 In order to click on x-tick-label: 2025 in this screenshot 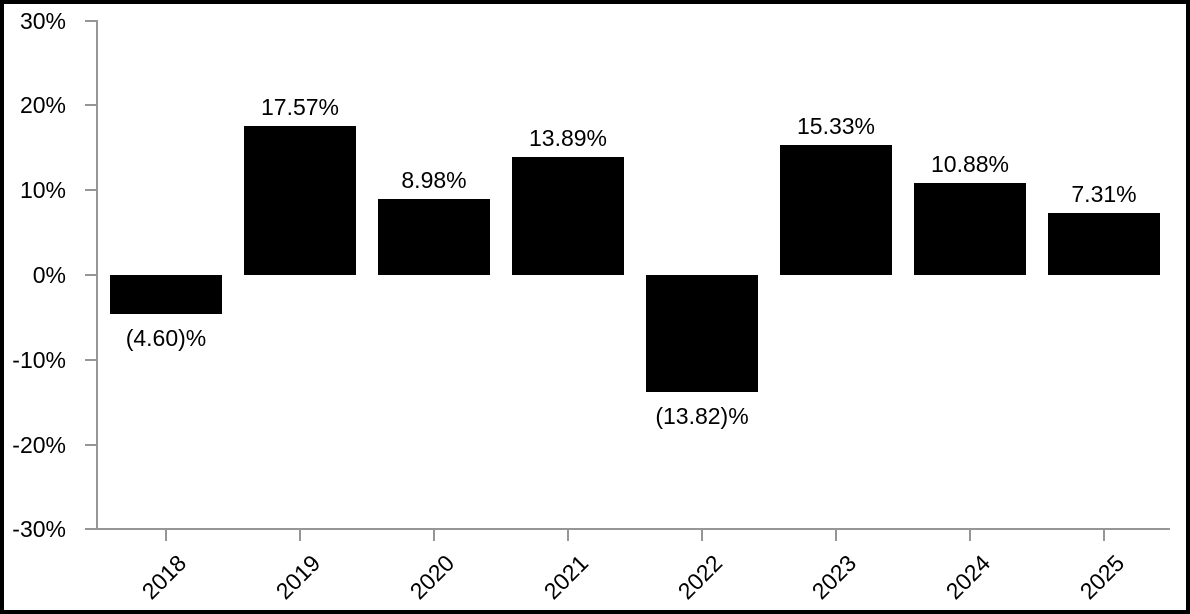, I will do `click(1102, 577)`.